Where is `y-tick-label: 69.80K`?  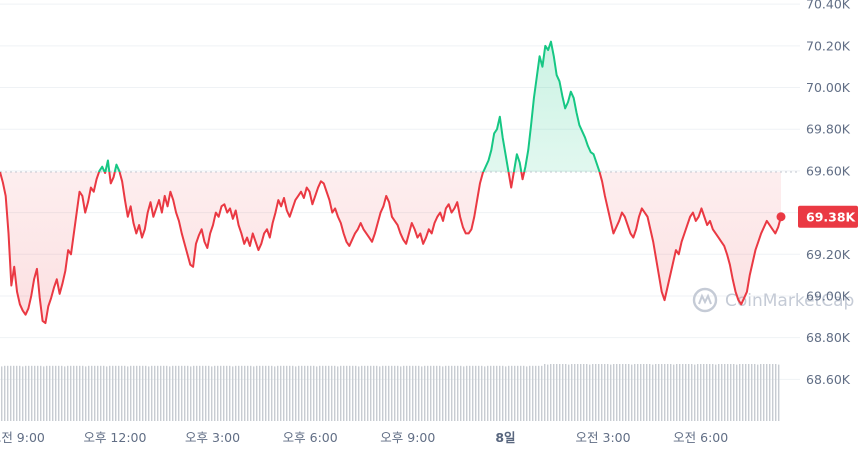 y-tick-label: 69.80K is located at coordinates (828, 129).